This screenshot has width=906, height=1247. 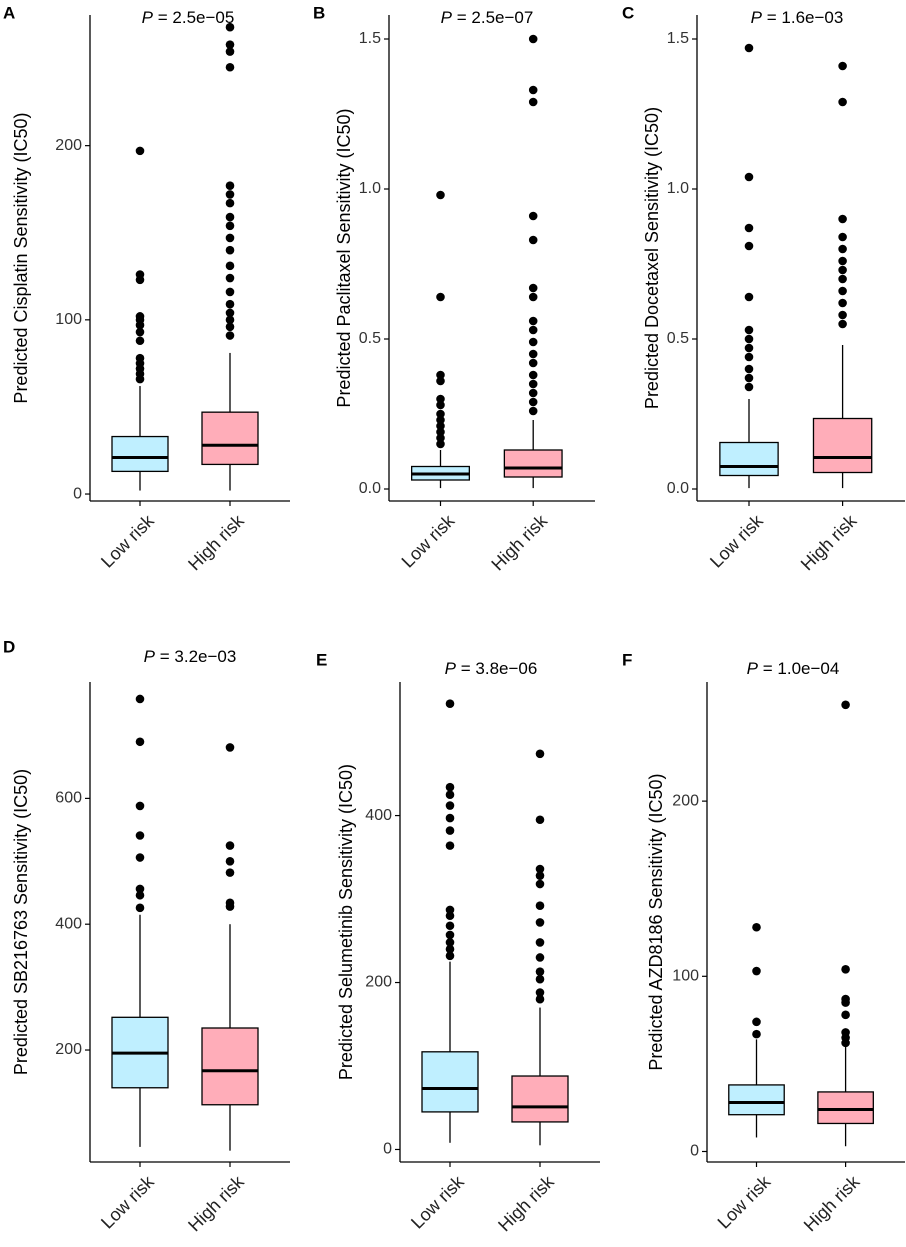 I want to click on p-value: = 2.5e−05, so click(x=193, y=17).